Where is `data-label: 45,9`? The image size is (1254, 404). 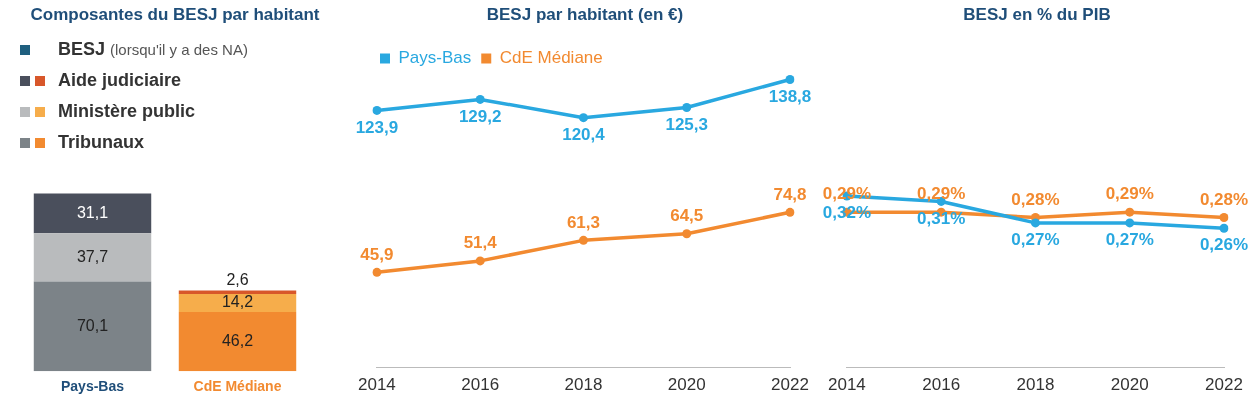 data-label: 45,9 is located at coordinates (377, 254).